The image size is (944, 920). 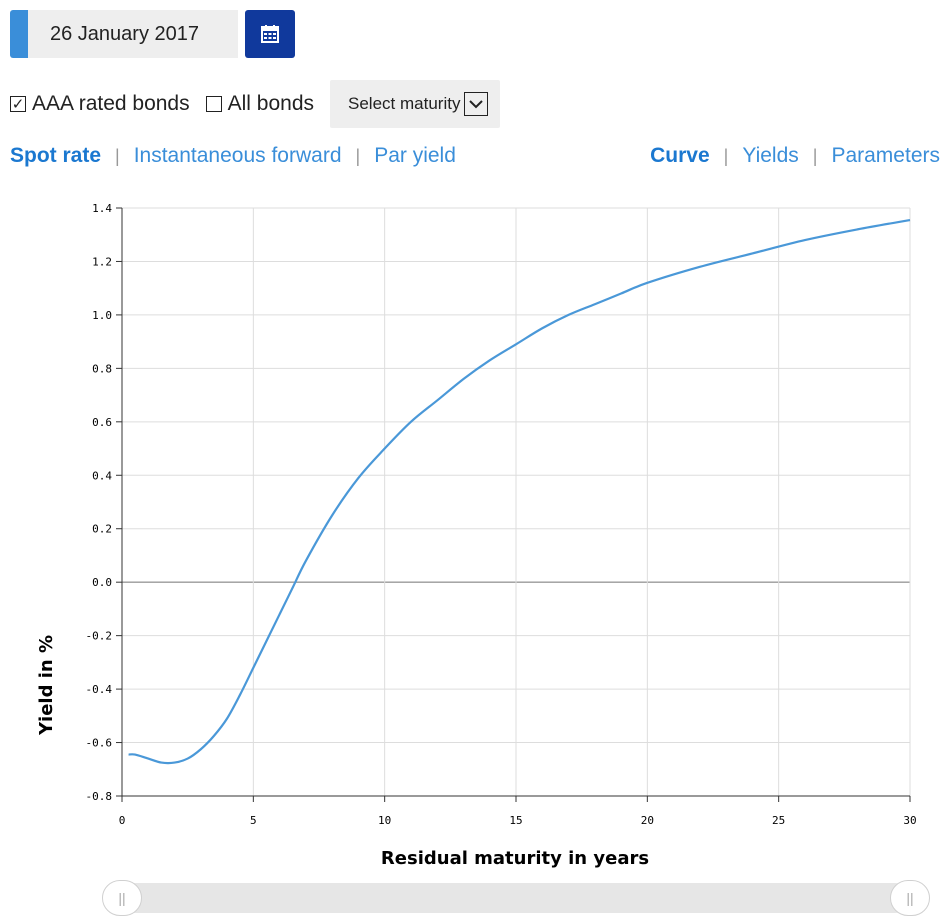 I want to click on x-tick-label: 15, so click(x=515, y=820).